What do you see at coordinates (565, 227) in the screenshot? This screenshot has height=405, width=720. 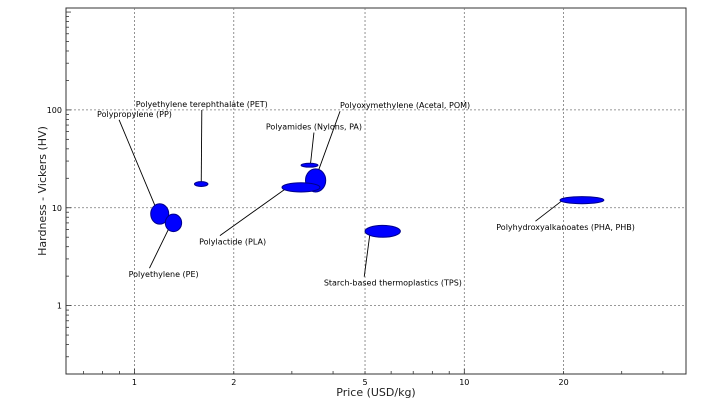 I see `label-polyhydroxyalkanoates-pha-phb: Polyhydroxyalkanoates (PHA, PHB)` at bounding box center [565, 227].